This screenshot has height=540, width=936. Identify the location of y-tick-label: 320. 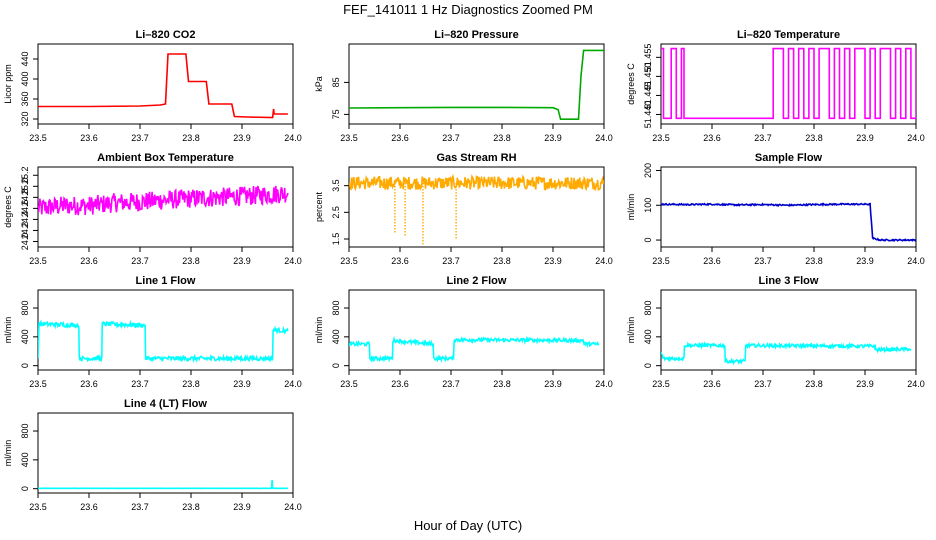
(25, 118).